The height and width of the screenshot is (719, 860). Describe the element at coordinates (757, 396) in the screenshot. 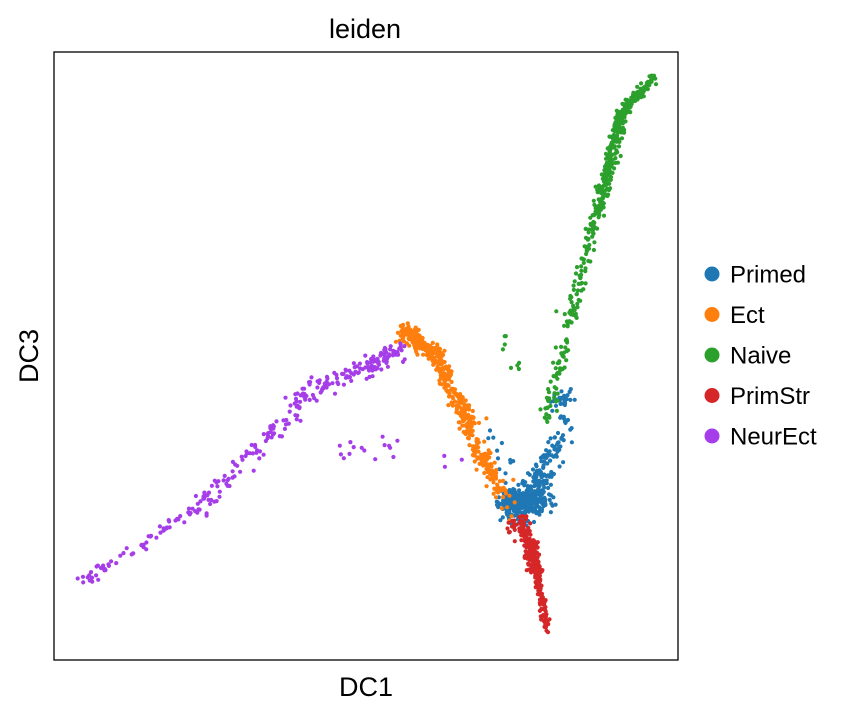

I see `legend-item-primstr: PrimStr` at that location.